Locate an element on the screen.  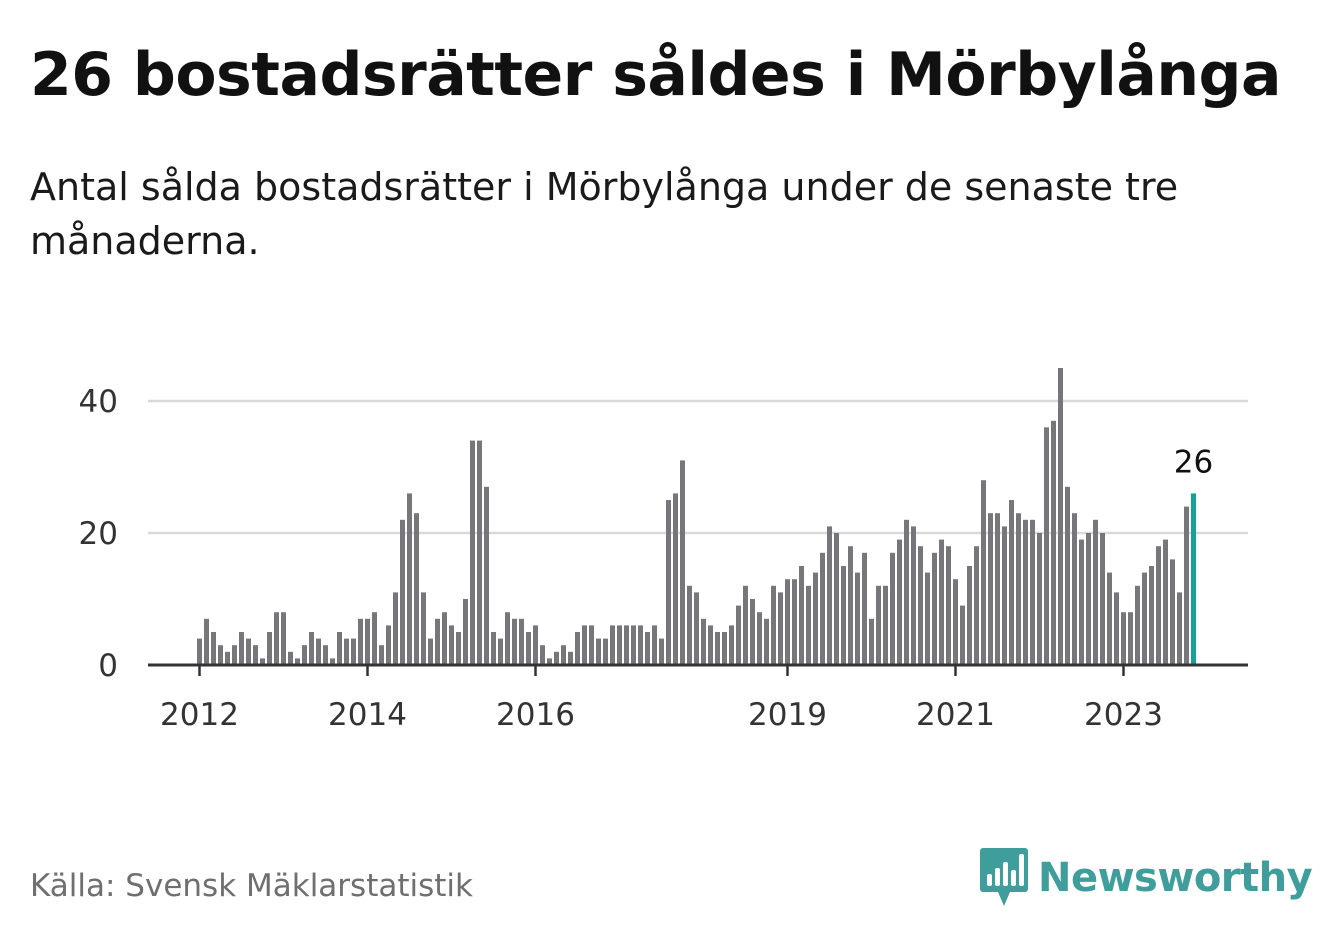
x-tick-label: 2016 is located at coordinates (535, 715).